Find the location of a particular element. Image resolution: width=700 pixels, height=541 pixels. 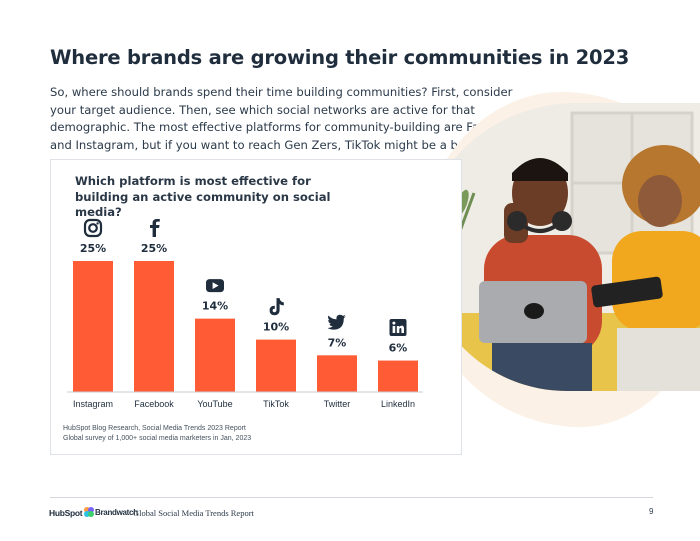

instagram-icon is located at coordinates (93, 228).